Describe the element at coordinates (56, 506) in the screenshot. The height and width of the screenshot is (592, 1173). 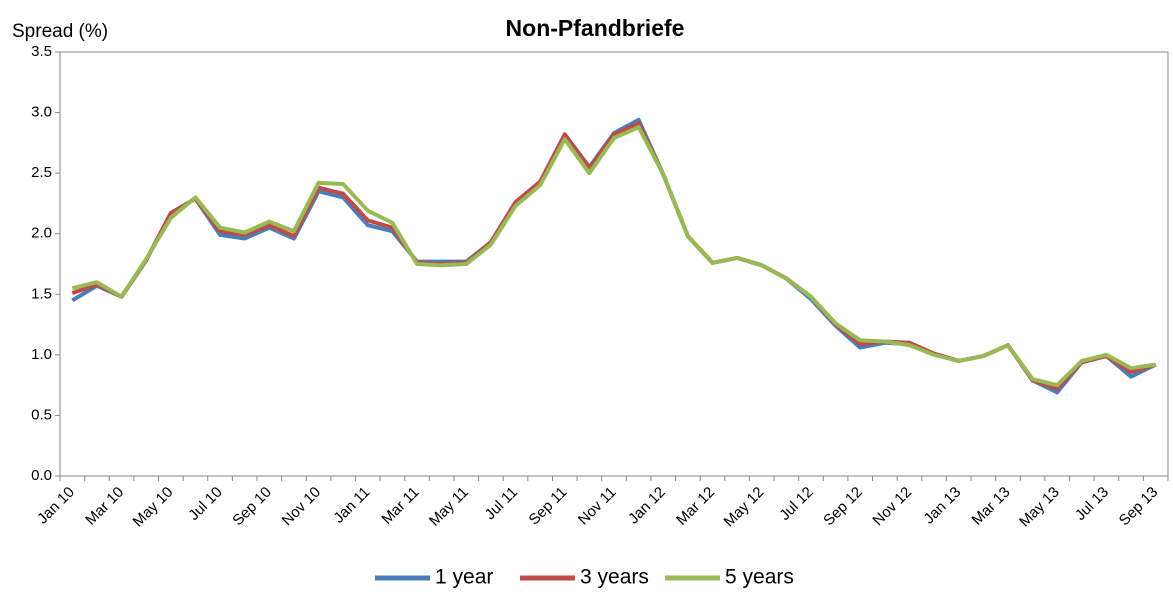
I see `x-tick-label: Jan 10` at that location.